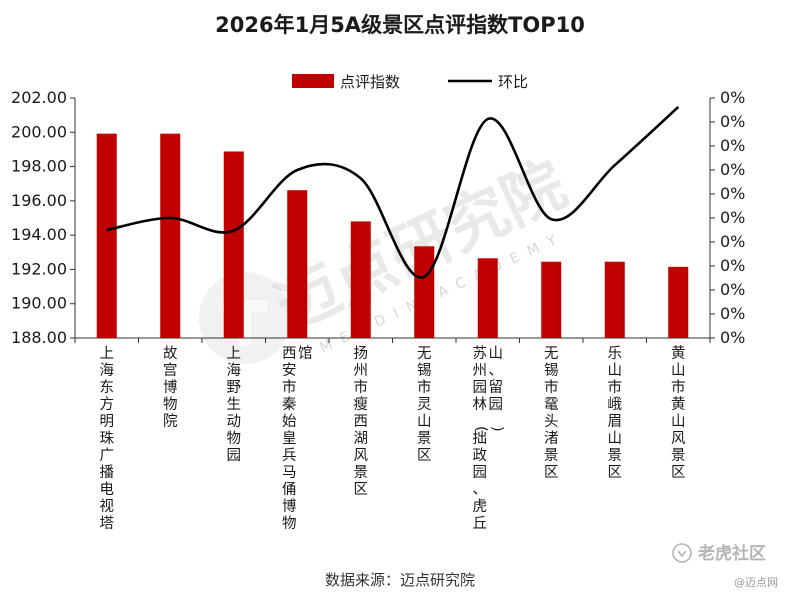 Image resolution: width=800 pixels, height=599 pixels. I want to click on brand-sub: @迈点网, so click(756, 582).